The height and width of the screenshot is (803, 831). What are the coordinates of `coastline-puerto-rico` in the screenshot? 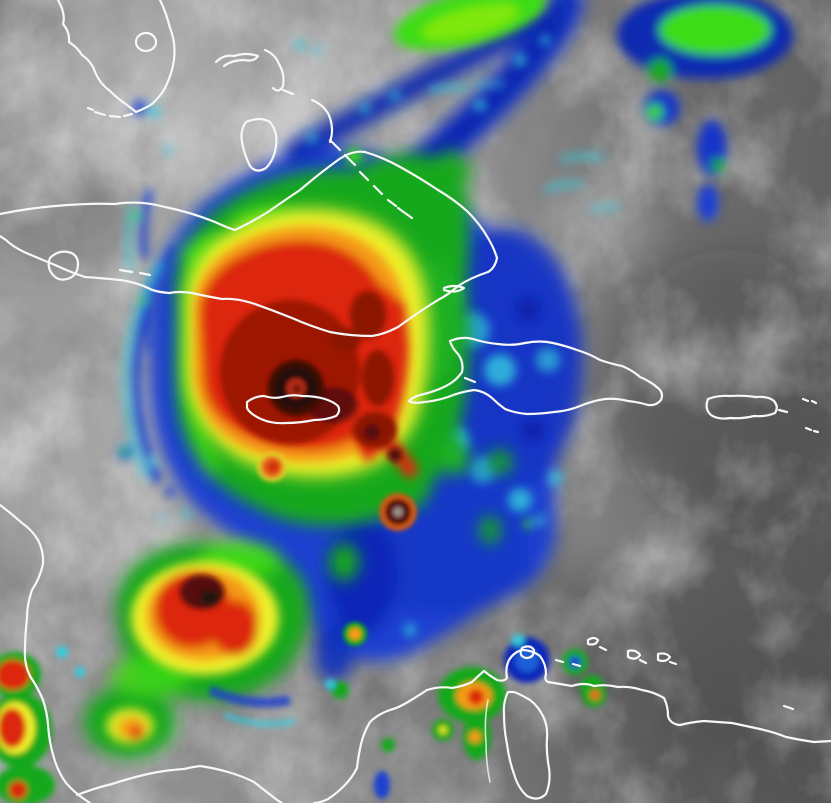 It's located at (762, 414).